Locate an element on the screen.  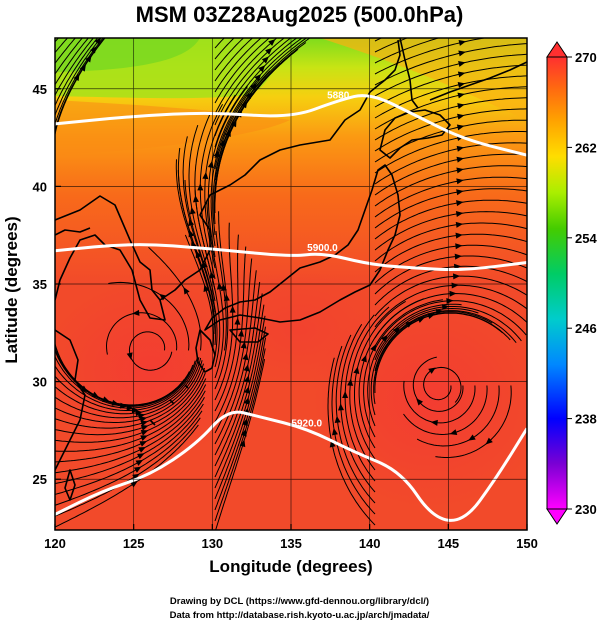
x-tick-label: 120 is located at coordinates (55, 543).